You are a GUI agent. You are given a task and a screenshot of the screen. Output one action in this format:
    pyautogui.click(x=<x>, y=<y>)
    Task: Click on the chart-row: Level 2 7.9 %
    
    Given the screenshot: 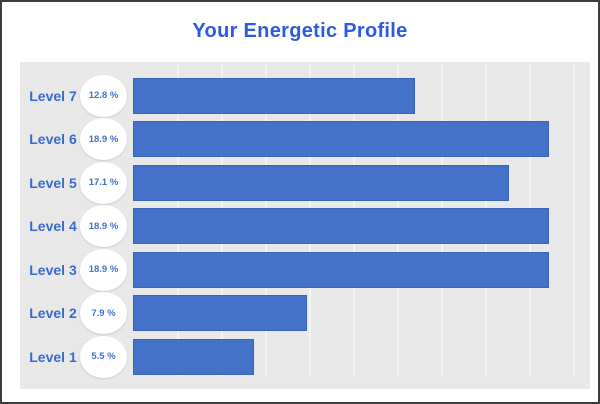 What is the action you would take?
    pyautogui.click(x=305, y=313)
    